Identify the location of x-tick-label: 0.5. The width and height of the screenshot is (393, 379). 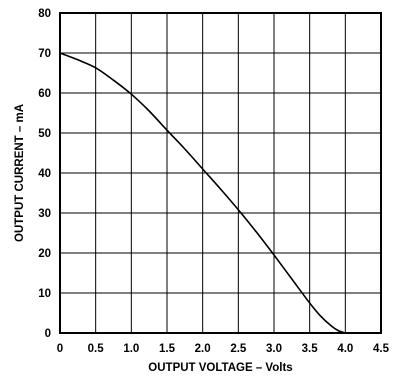
(96, 349).